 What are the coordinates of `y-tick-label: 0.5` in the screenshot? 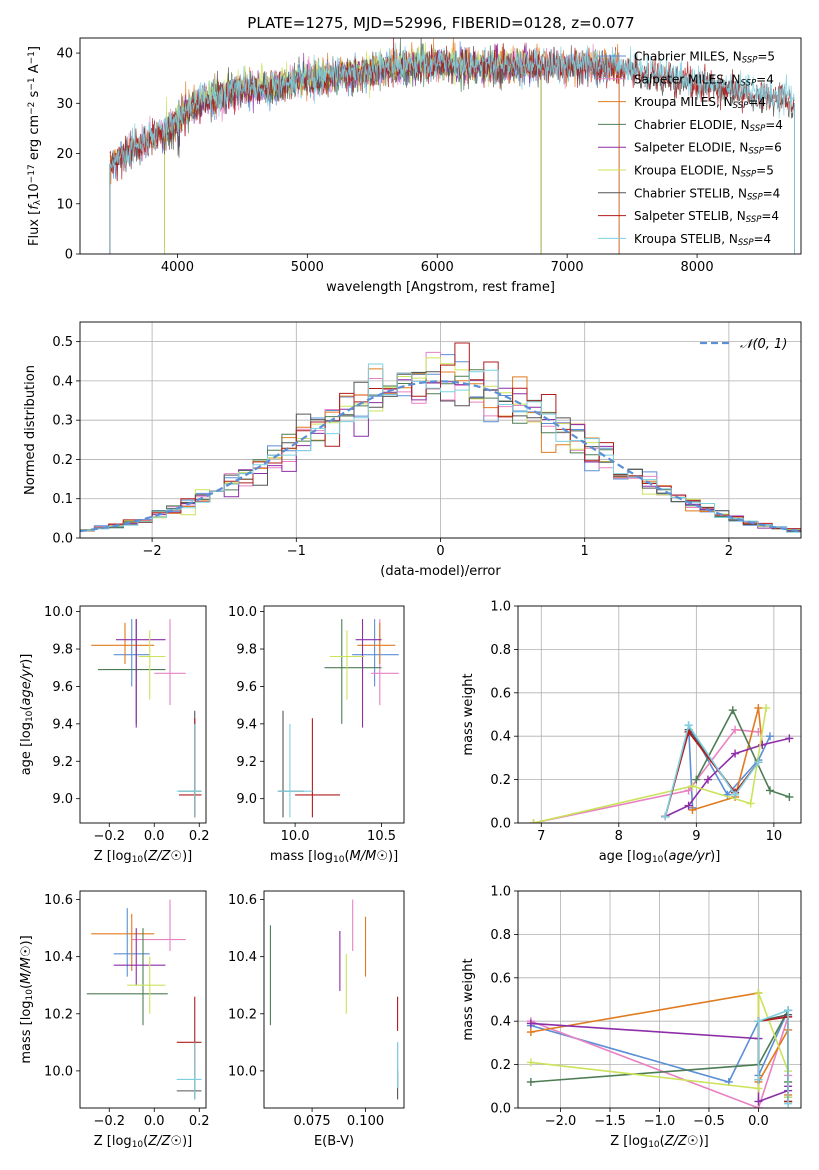 It's located at (62, 342).